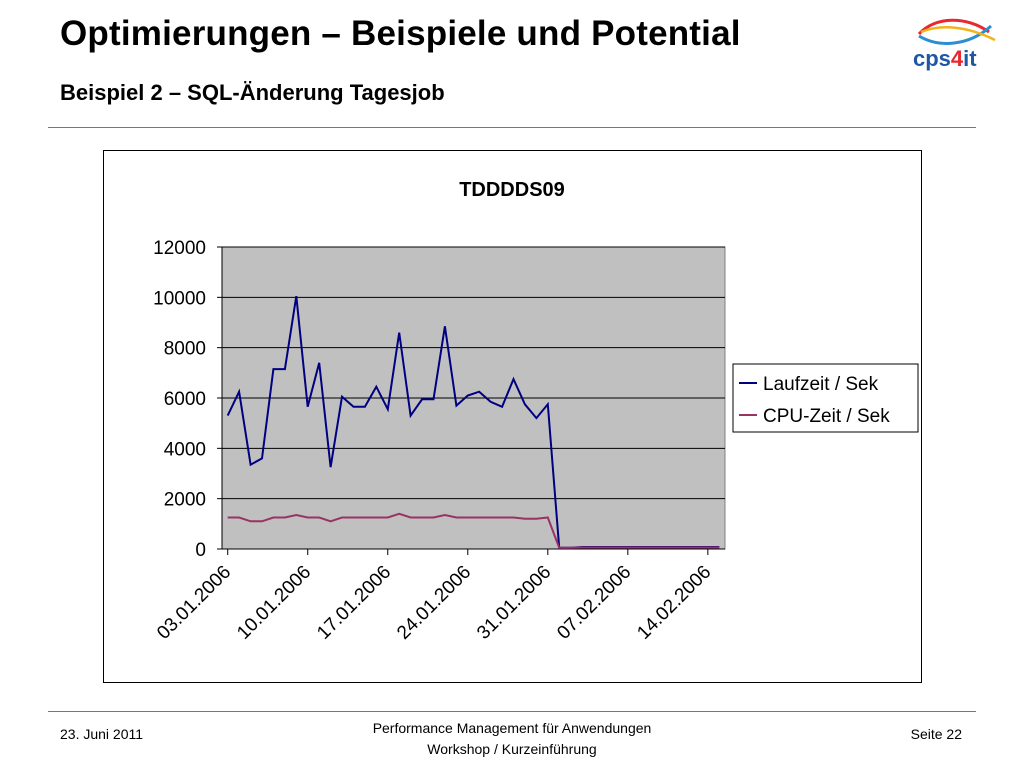 The height and width of the screenshot is (768, 1024). Describe the element at coordinates (400, 33) in the screenshot. I see `slide-title: Optimierungen – Beispiele und Potential` at that location.